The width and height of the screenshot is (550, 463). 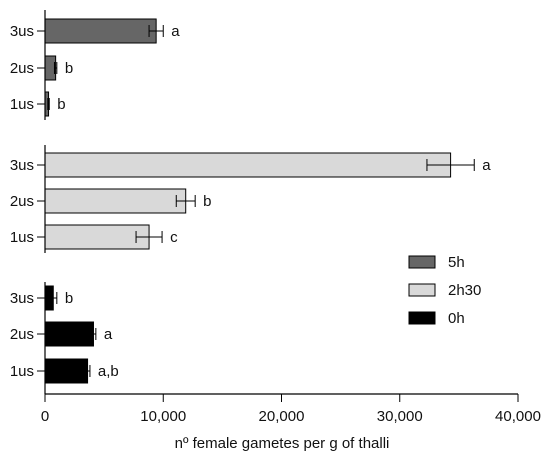 What do you see at coordinates (69, 68) in the screenshot?
I see `significance-label-5h-2us: b` at bounding box center [69, 68].